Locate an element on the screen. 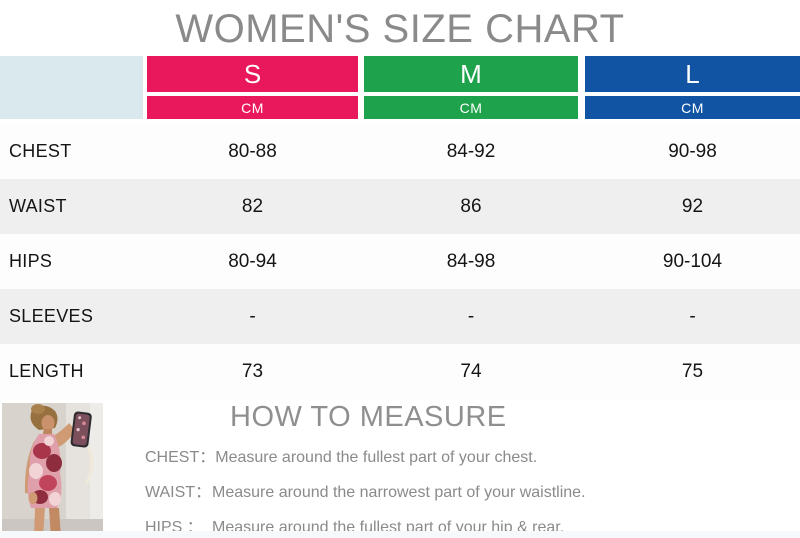 This screenshot has width=800, height=538. row-label: SLEEVES is located at coordinates (51, 316).